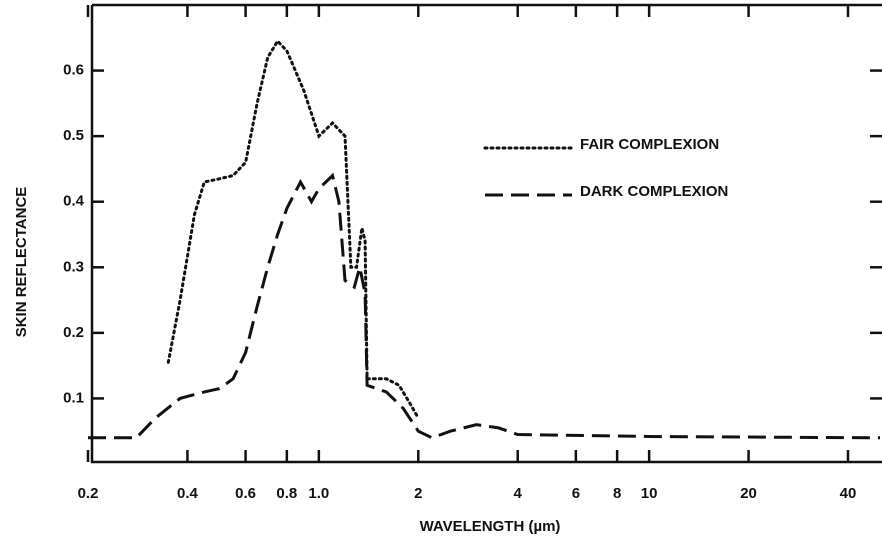 The width and height of the screenshot is (882, 550). I want to click on x-tick-label: 6, so click(576, 493).